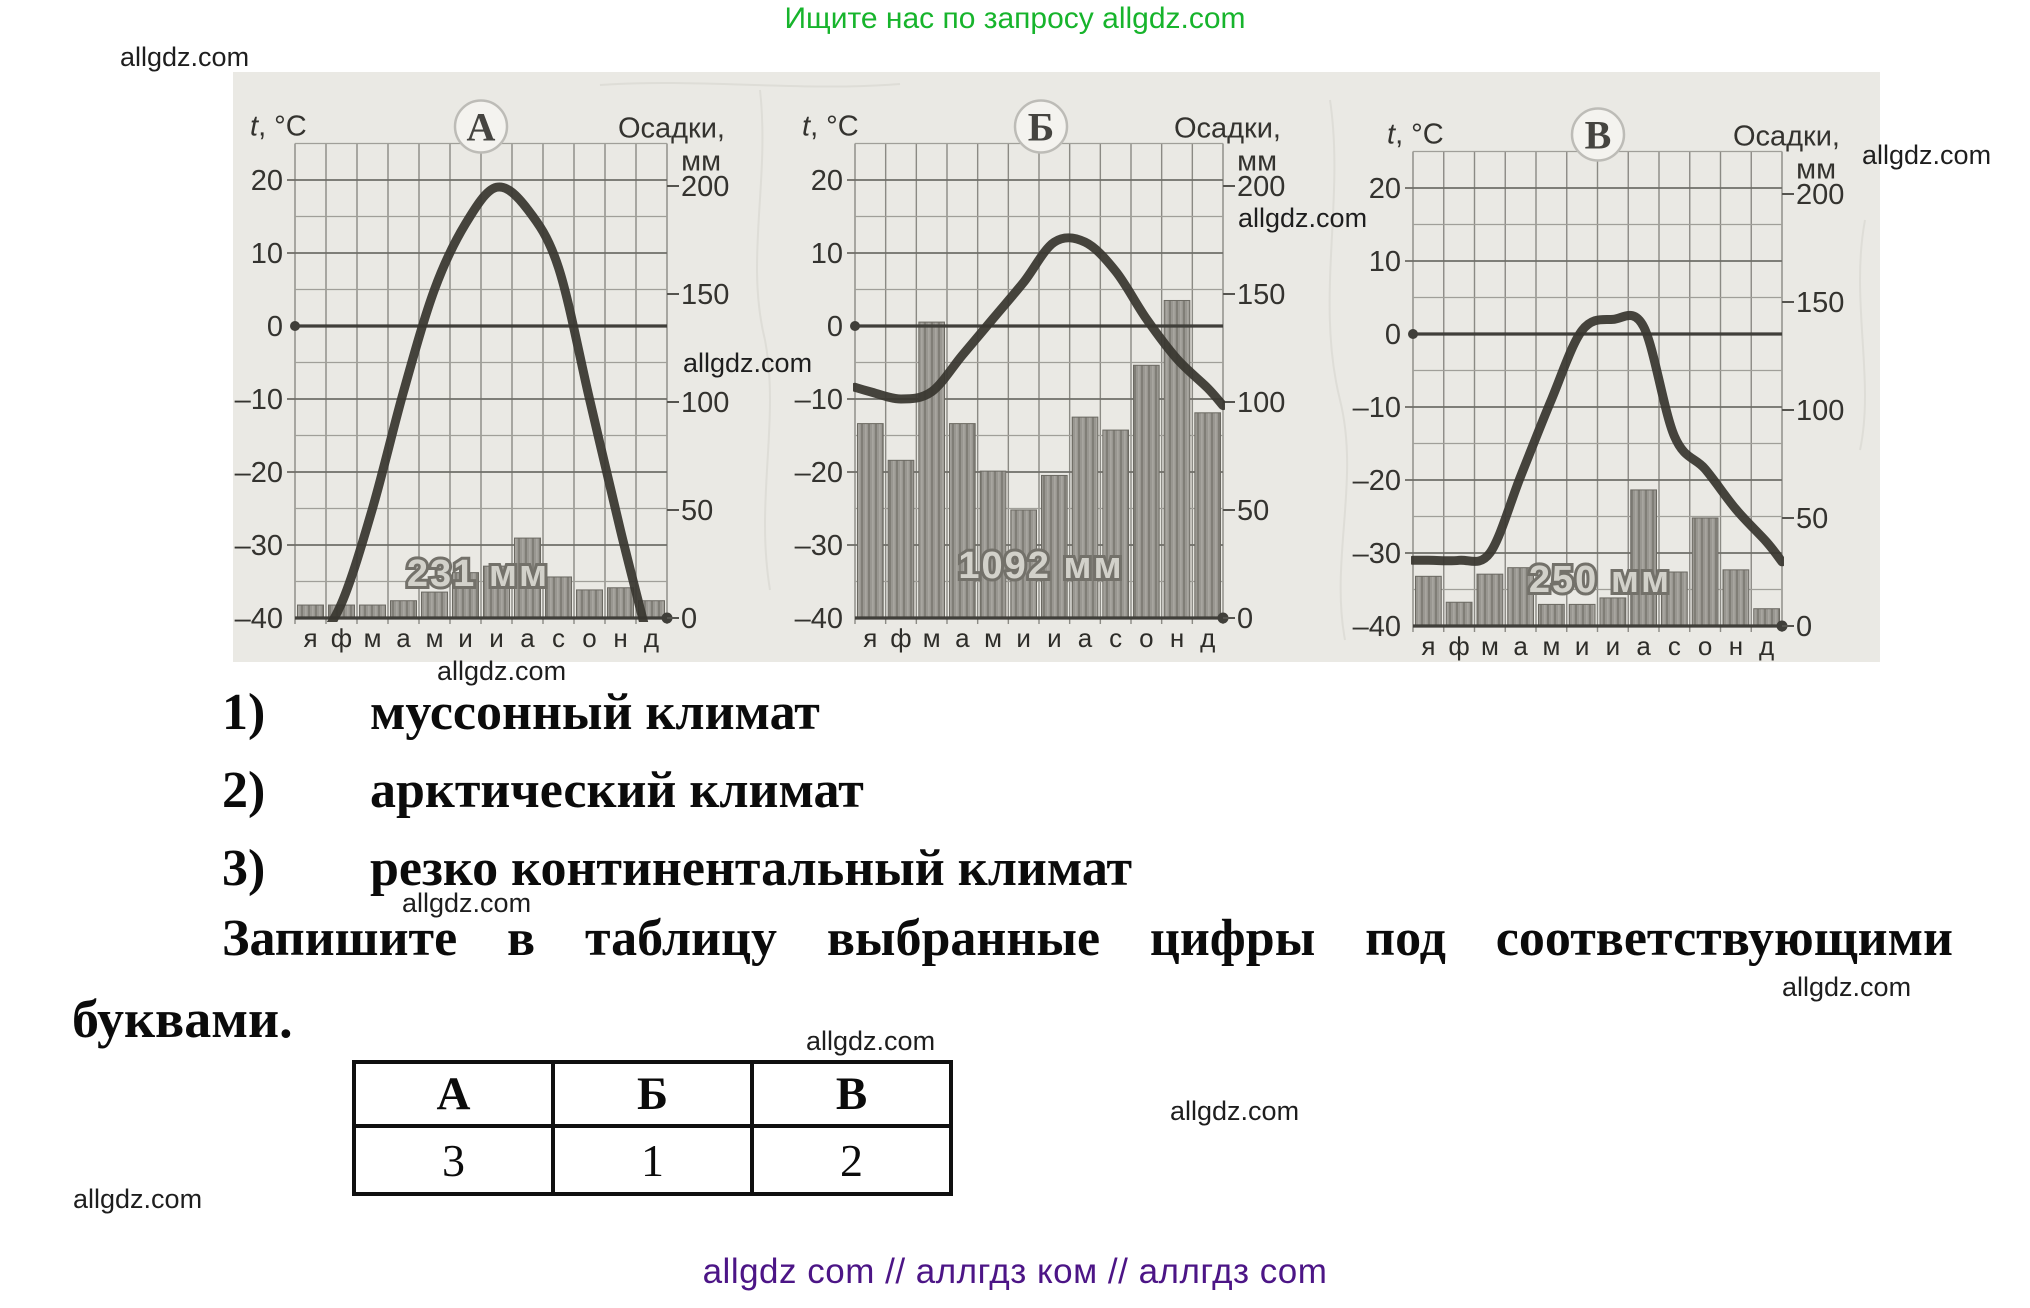 Image resolution: width=2030 pixels, height=1308 pixels. I want to click on instruction-line-2: буквами., so click(182, 1019).